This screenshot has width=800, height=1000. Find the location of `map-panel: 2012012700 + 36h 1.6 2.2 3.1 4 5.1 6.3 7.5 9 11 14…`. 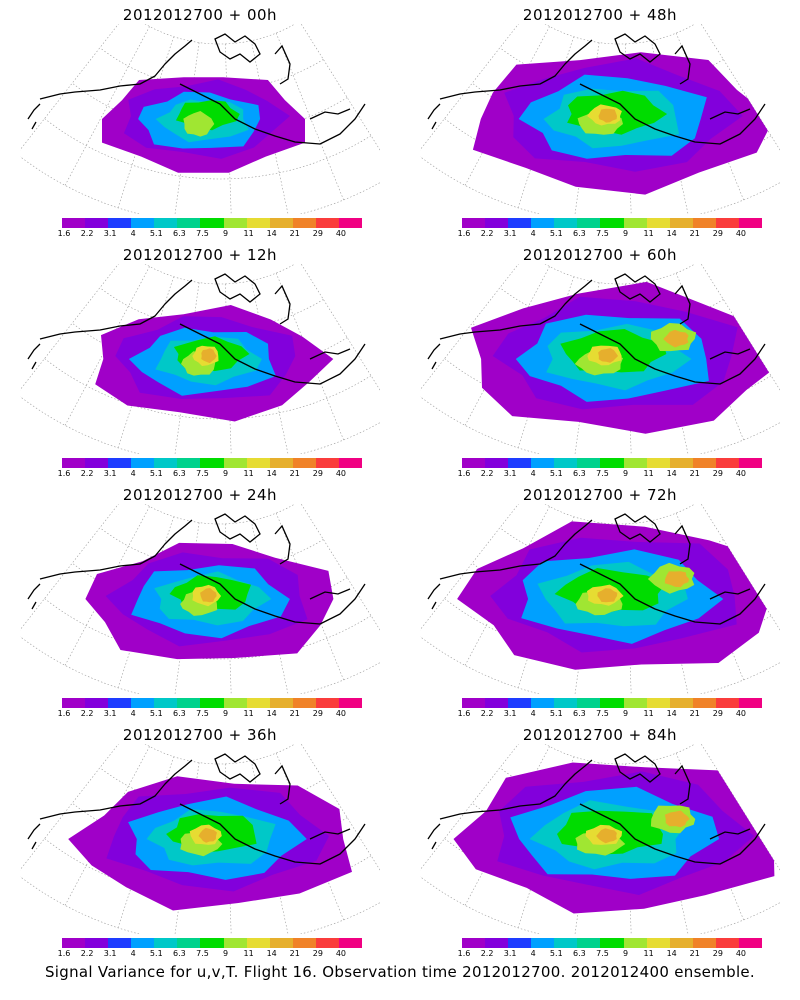

map-panel: 2012012700 + 36h 1.6 2.2 3.1 4 5.1 6.3 7.5 9 11 14… is located at coordinates (200, 841).